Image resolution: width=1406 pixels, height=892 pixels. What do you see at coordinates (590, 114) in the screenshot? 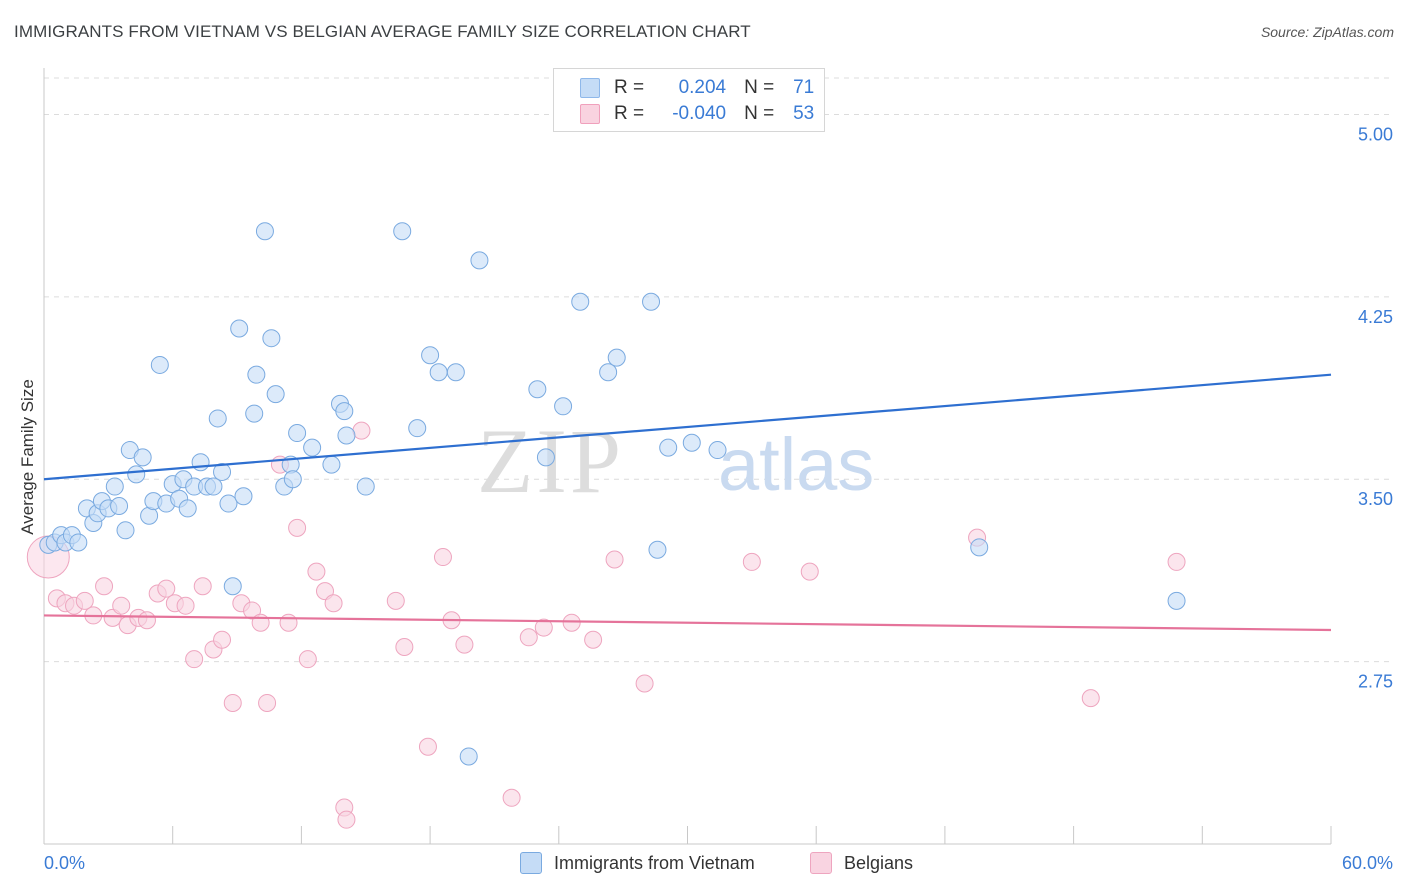
I see `legend-swatch-belgians` at bounding box center [590, 114].